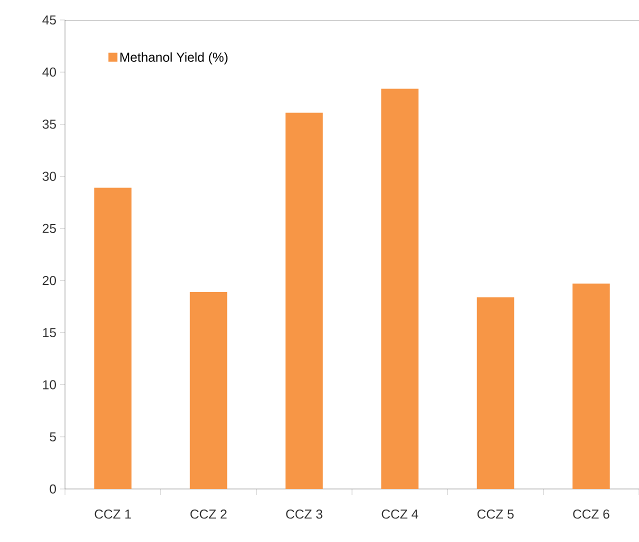 This screenshot has width=639, height=542. What do you see at coordinates (49, 281) in the screenshot?
I see `y-tick-label: 20` at bounding box center [49, 281].